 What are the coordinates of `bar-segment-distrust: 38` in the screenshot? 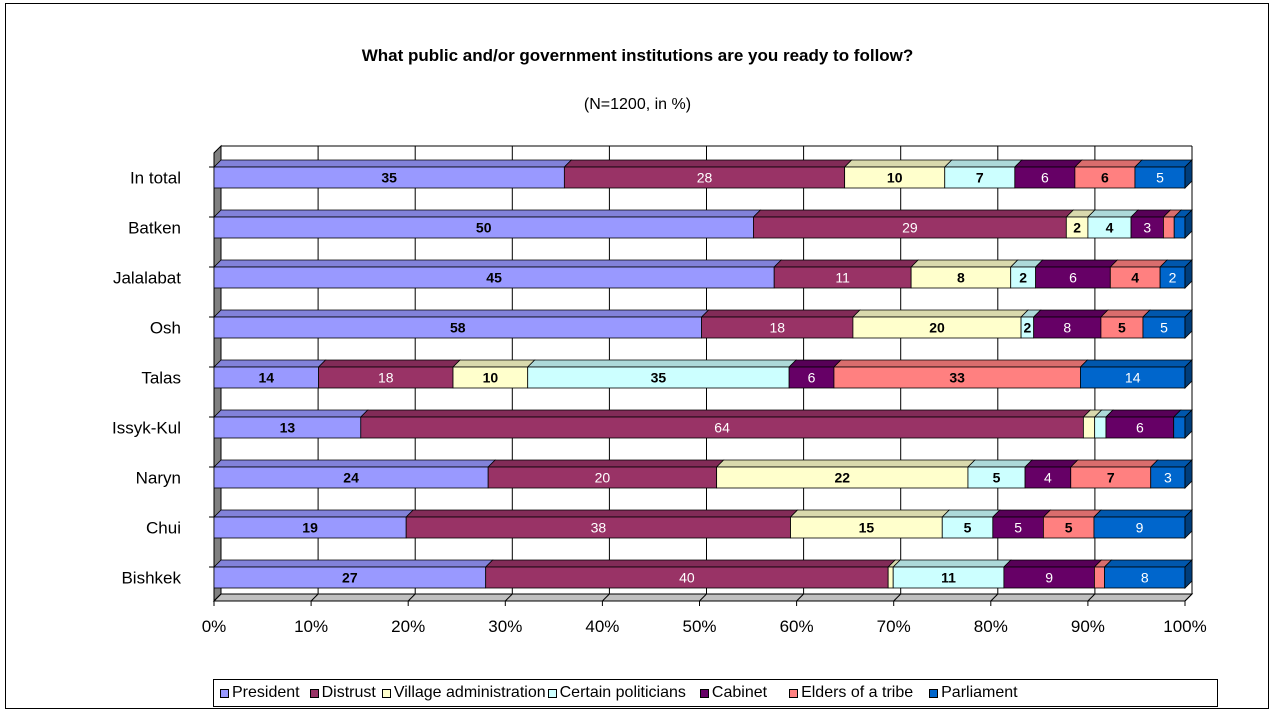 It's located at (602, 524).